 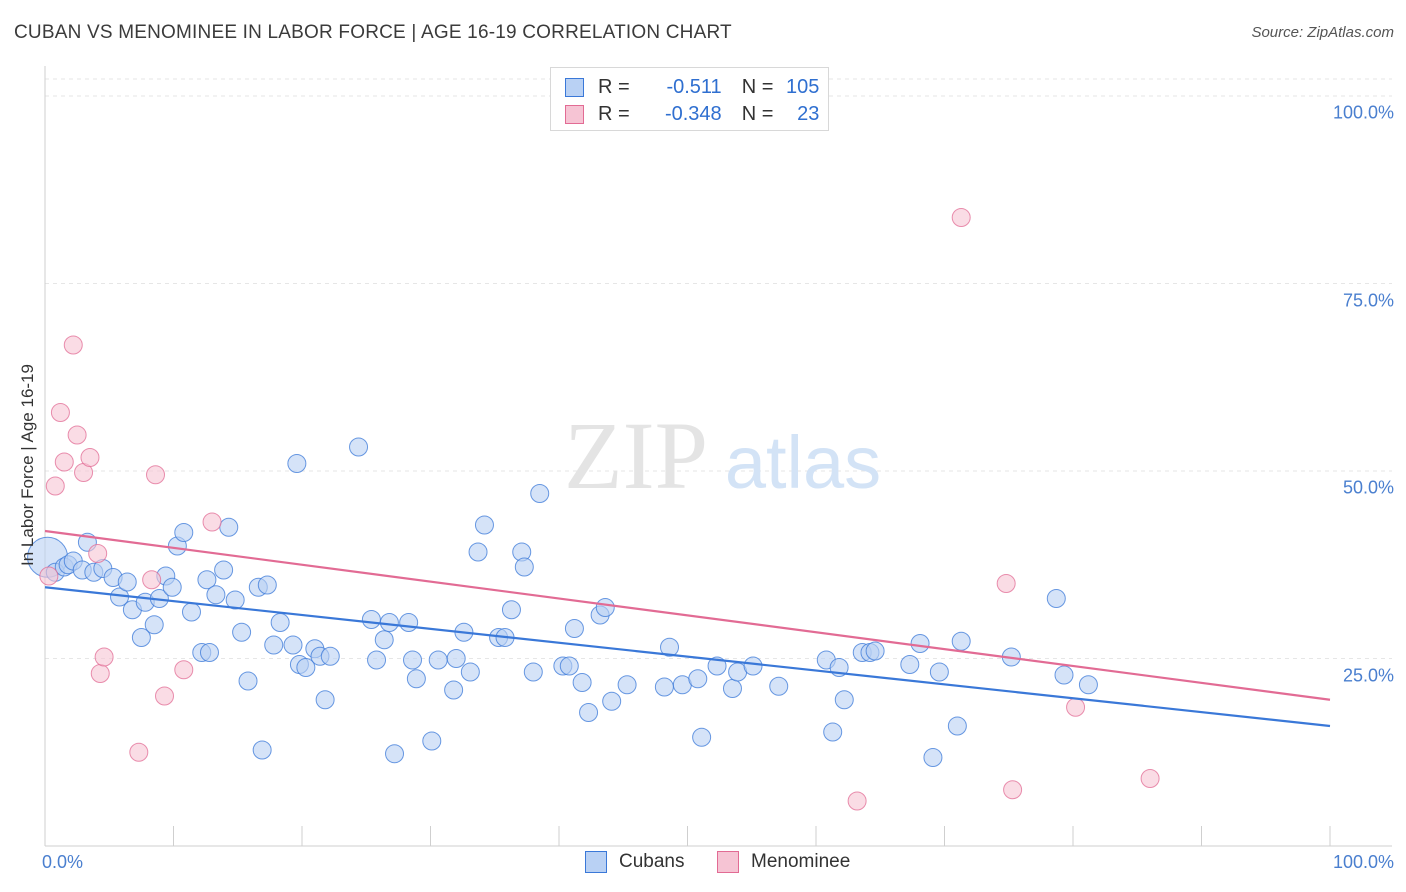 I want to click on source-label: Source: ZipAtlas.com, so click(x=1322, y=32).